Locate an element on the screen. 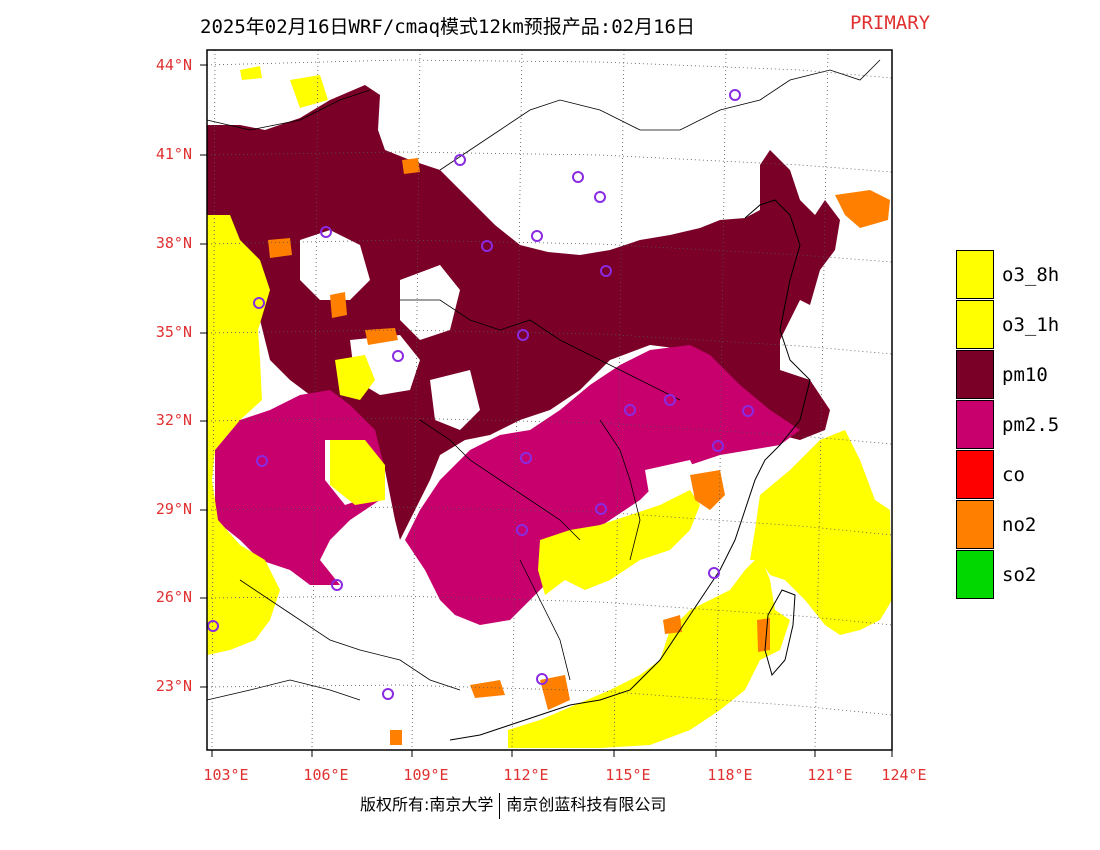 This screenshot has height=850, width=1100. lat-label-29: 29°N is located at coordinates (173, 509).